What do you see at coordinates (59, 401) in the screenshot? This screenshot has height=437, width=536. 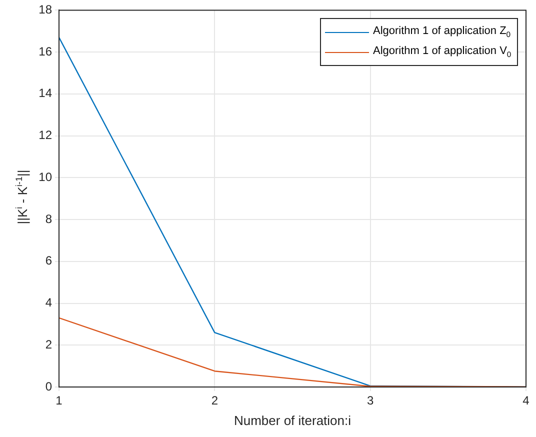 I see `x-tick-label: 1` at bounding box center [59, 401].